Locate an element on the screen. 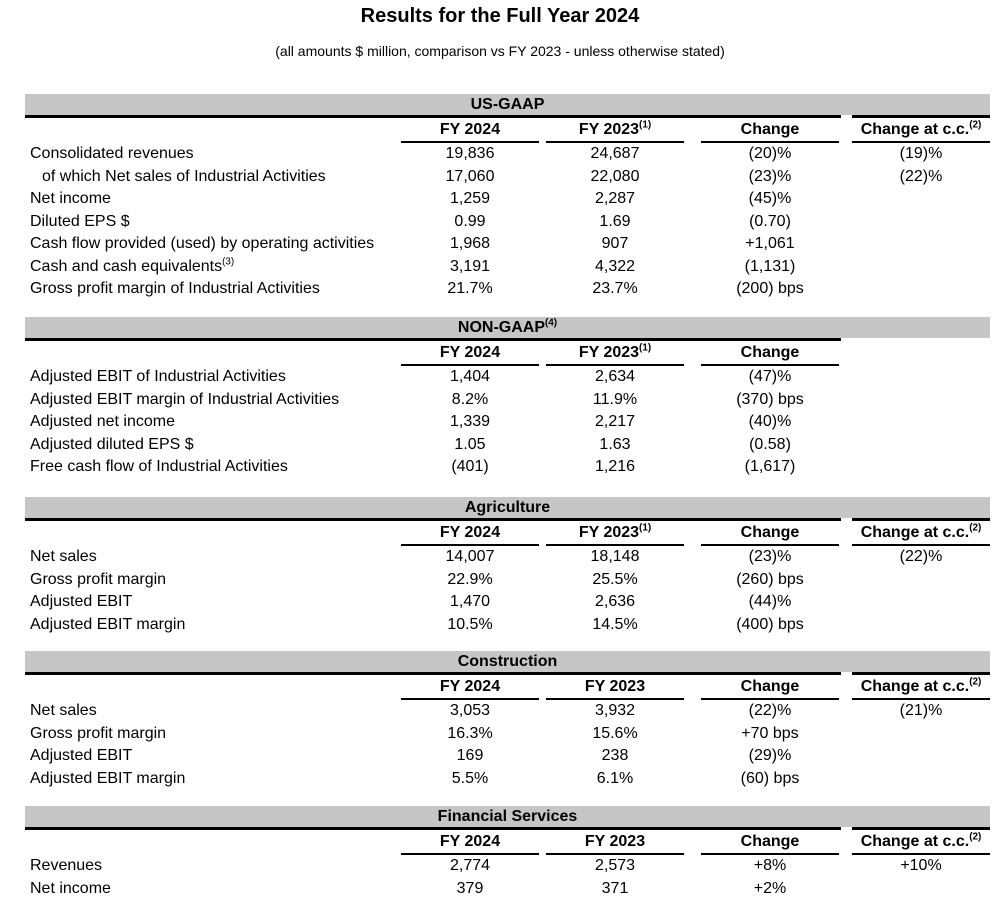 The image size is (1000, 910). cell-value: (20)% is located at coordinates (770, 154).